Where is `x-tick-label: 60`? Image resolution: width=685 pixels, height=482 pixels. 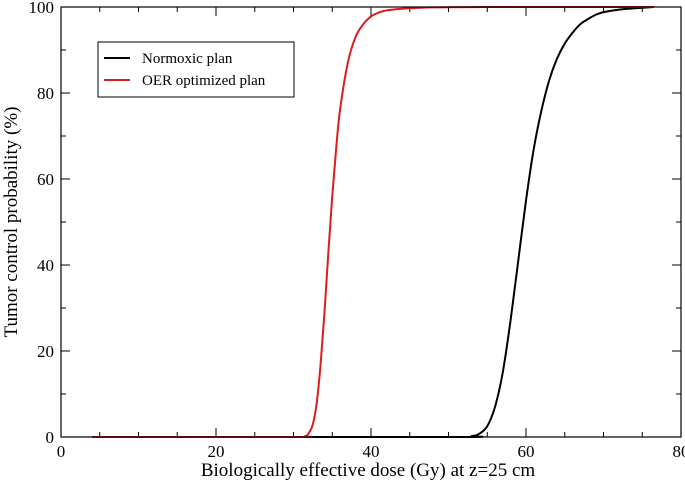 x-tick-label: 60 is located at coordinates (526, 451).